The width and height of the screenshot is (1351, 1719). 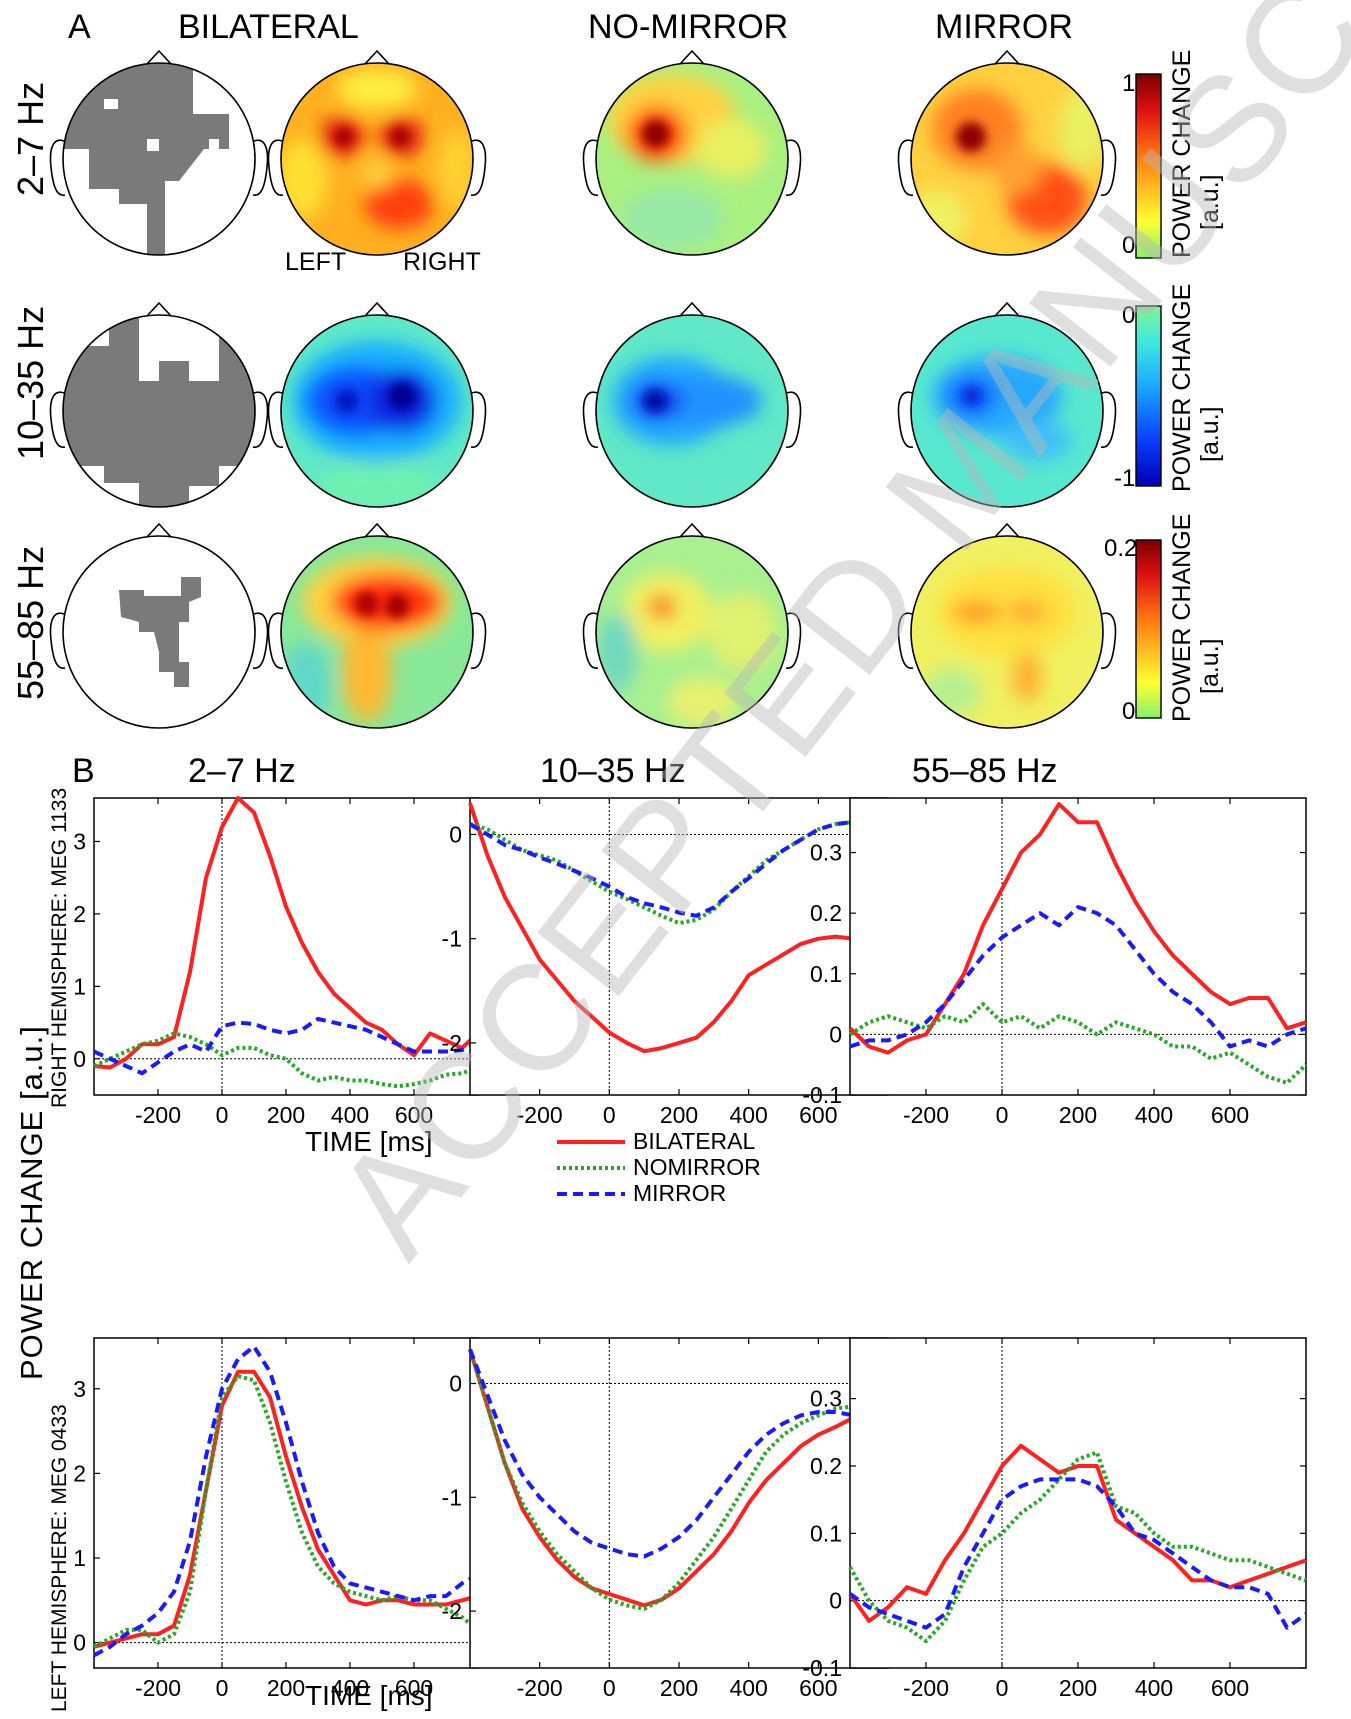 What do you see at coordinates (1121, 548) in the screenshot?
I see `colorbar-max-55-85hz: 0.2` at bounding box center [1121, 548].